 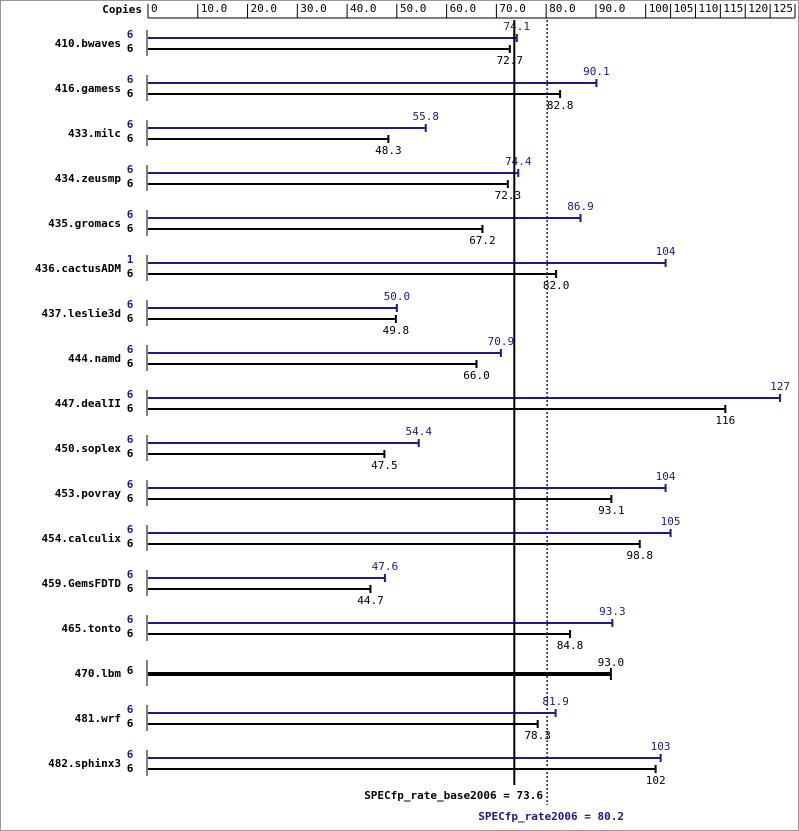 I want to click on value-label: 127, so click(x=780, y=386).